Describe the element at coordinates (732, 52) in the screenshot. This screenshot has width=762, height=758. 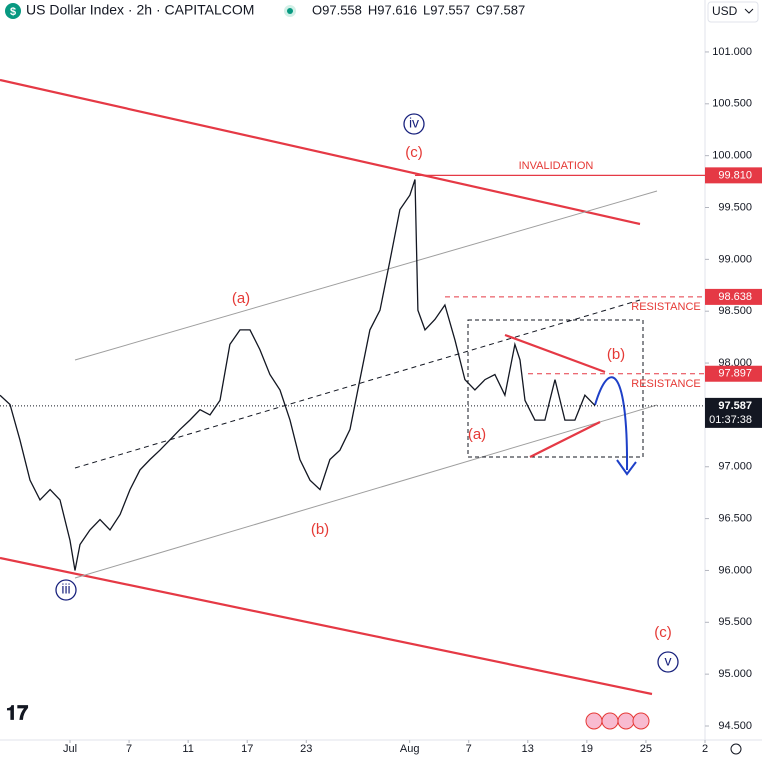
I see `y-tick-label: 101.000` at that location.